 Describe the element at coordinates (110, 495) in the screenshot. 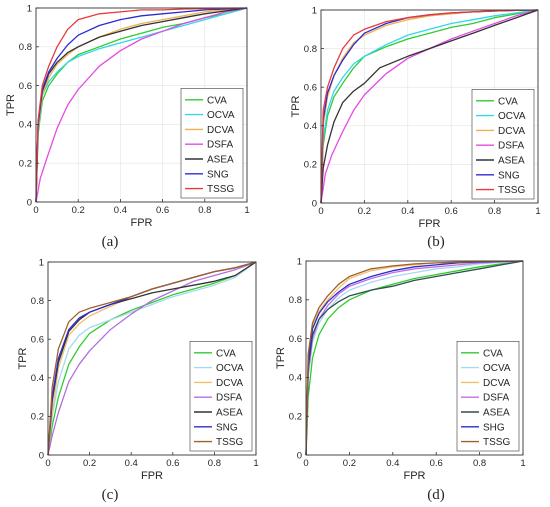

I see `panel-label: (c)` at that location.